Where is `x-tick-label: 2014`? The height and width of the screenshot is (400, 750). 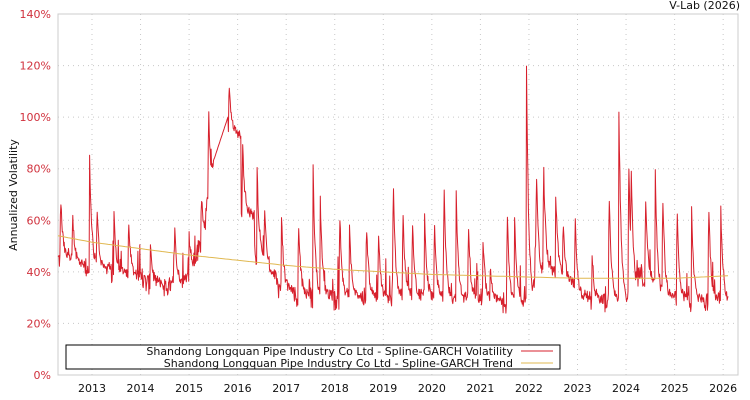
x-tick-label: 2014 is located at coordinates (141, 388).